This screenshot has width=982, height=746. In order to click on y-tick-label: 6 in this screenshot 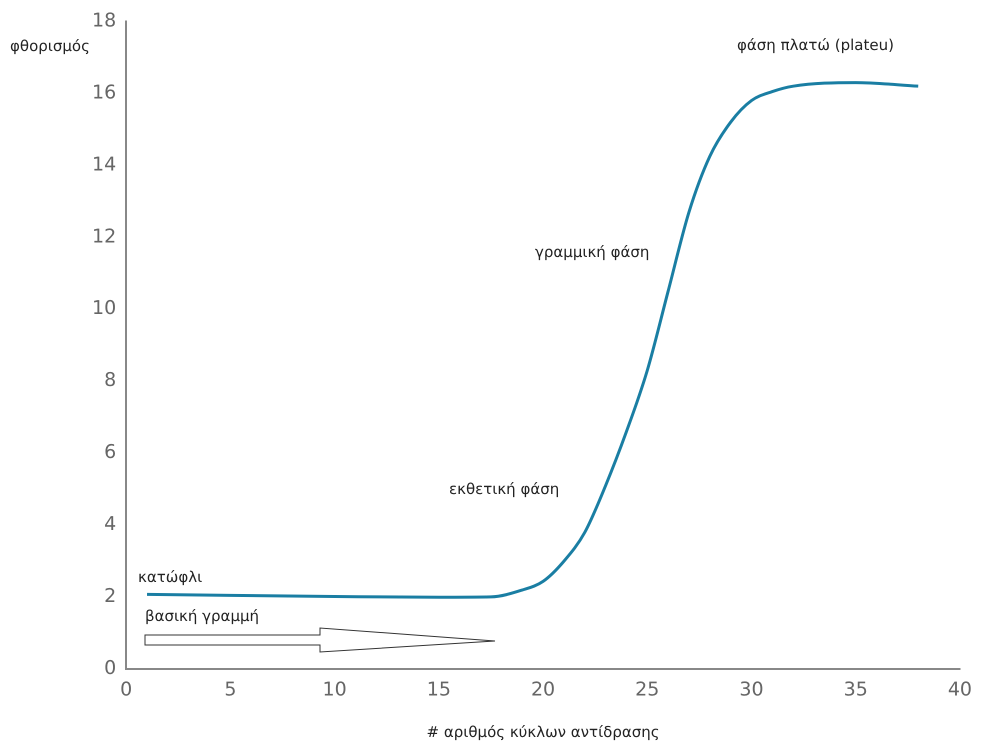, I will do `click(110, 452)`.